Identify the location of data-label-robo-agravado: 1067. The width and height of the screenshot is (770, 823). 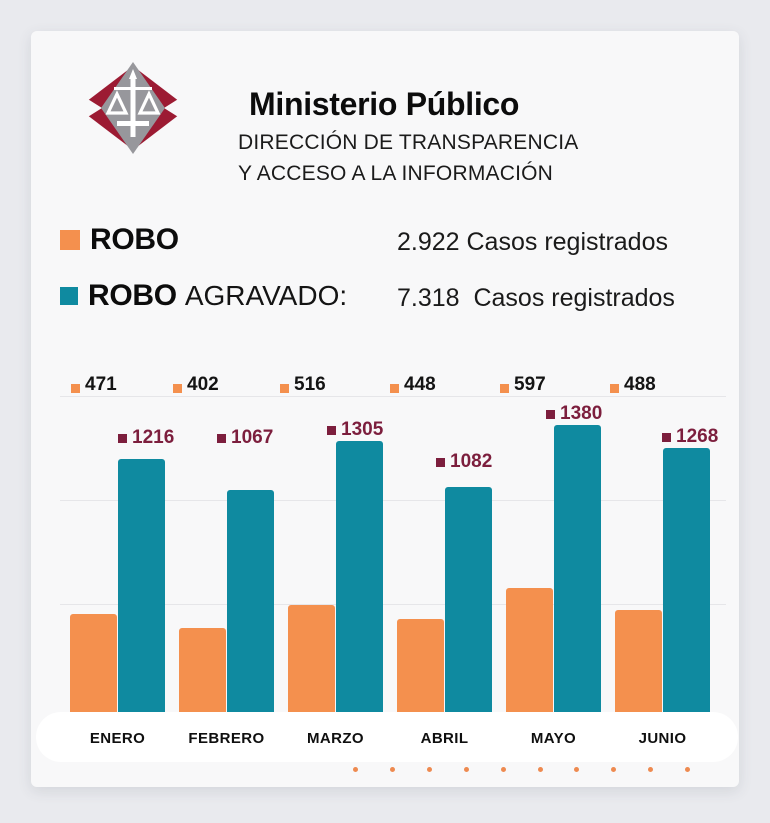
(245, 438).